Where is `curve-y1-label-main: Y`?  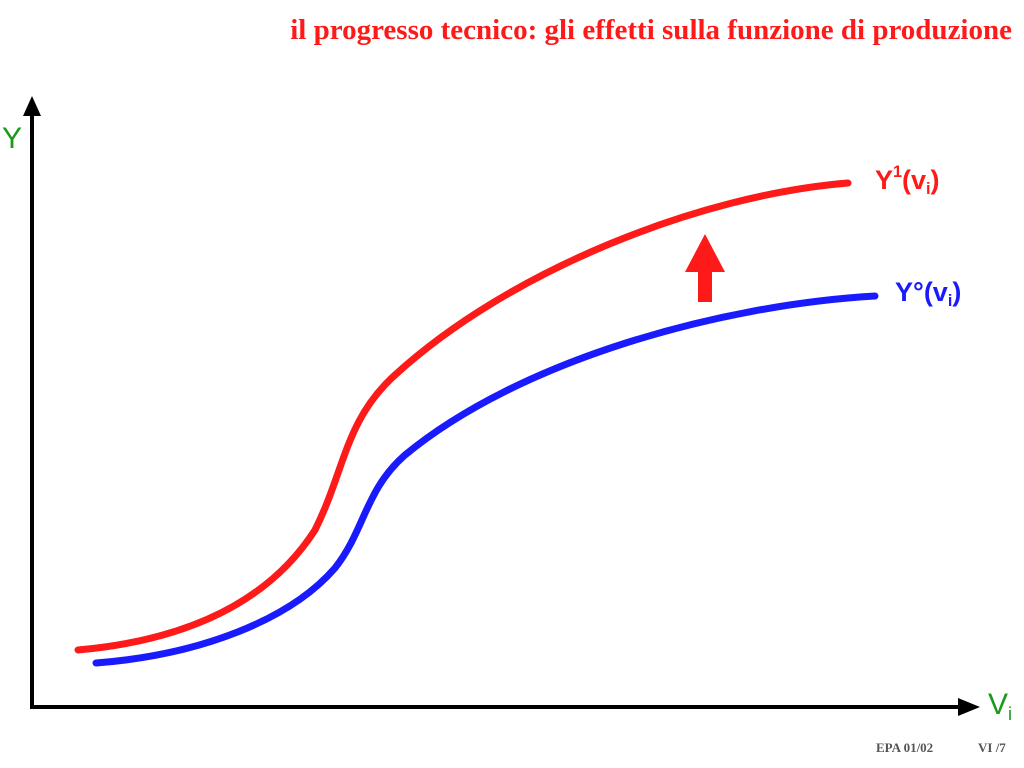
curve-y1-label-main: Y is located at coordinates (884, 180).